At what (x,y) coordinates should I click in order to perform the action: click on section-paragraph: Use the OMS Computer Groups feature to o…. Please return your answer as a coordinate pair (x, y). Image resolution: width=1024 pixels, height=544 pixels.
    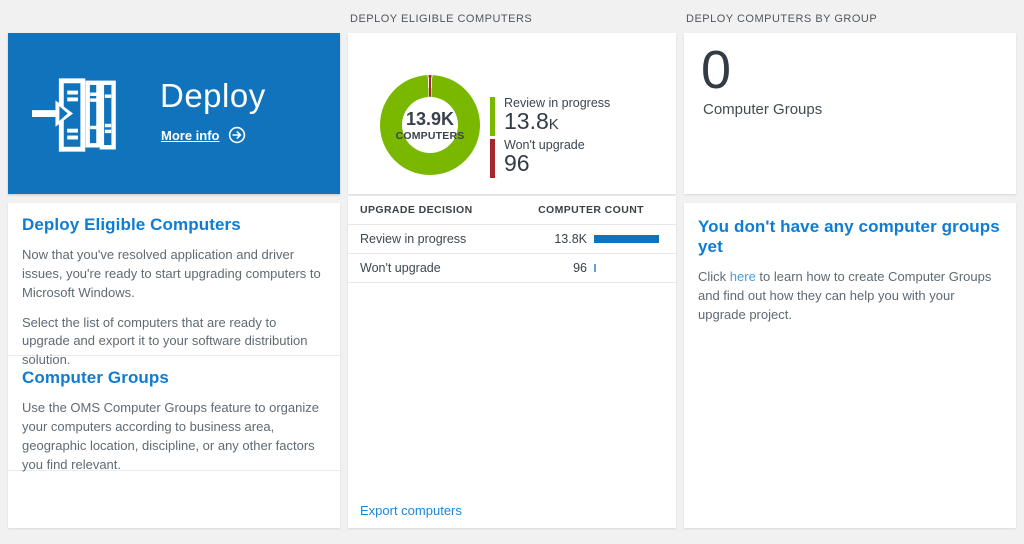
    Looking at the image, I should click on (170, 436).